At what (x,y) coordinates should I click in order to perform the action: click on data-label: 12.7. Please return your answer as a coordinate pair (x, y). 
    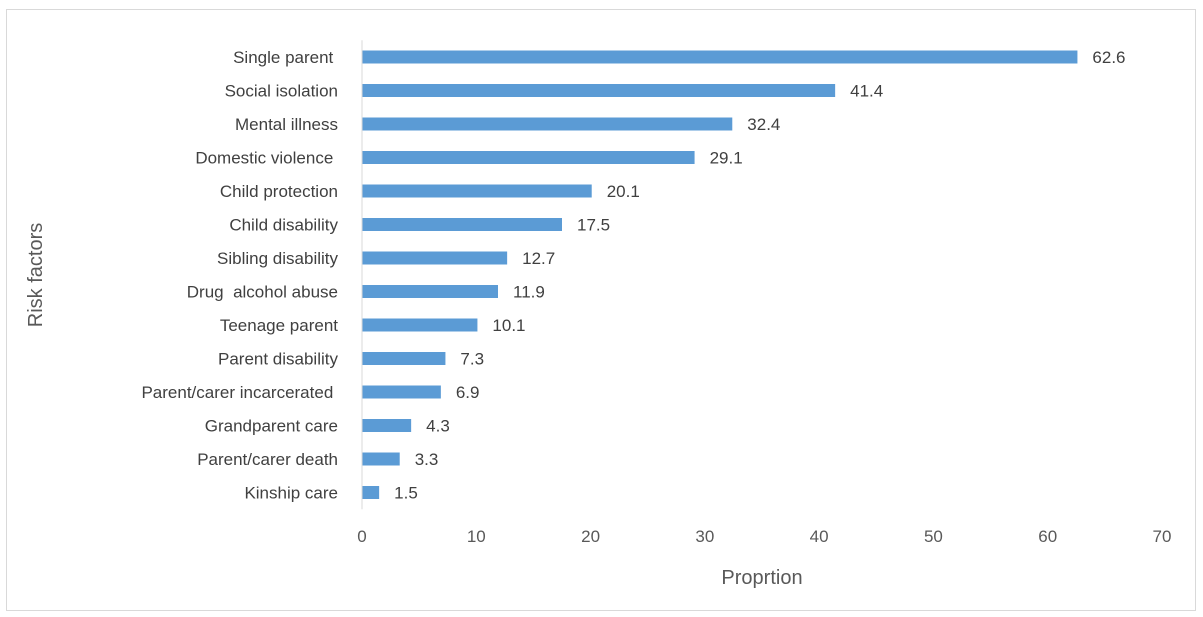
    Looking at the image, I should click on (538, 258).